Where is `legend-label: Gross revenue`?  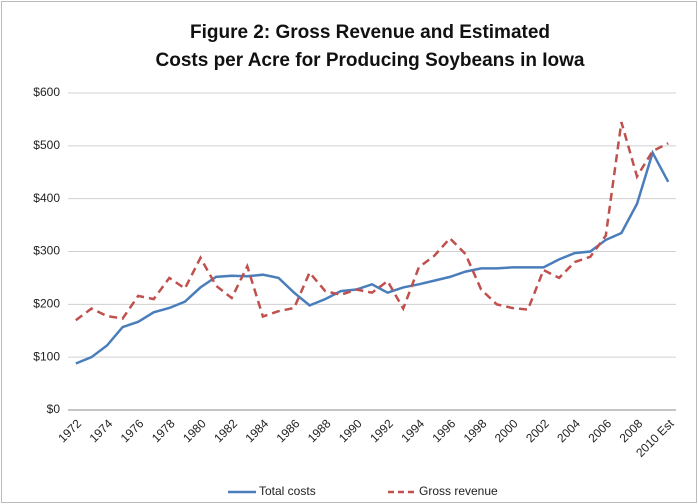
legend-label: Gross revenue is located at coordinates (458, 491).